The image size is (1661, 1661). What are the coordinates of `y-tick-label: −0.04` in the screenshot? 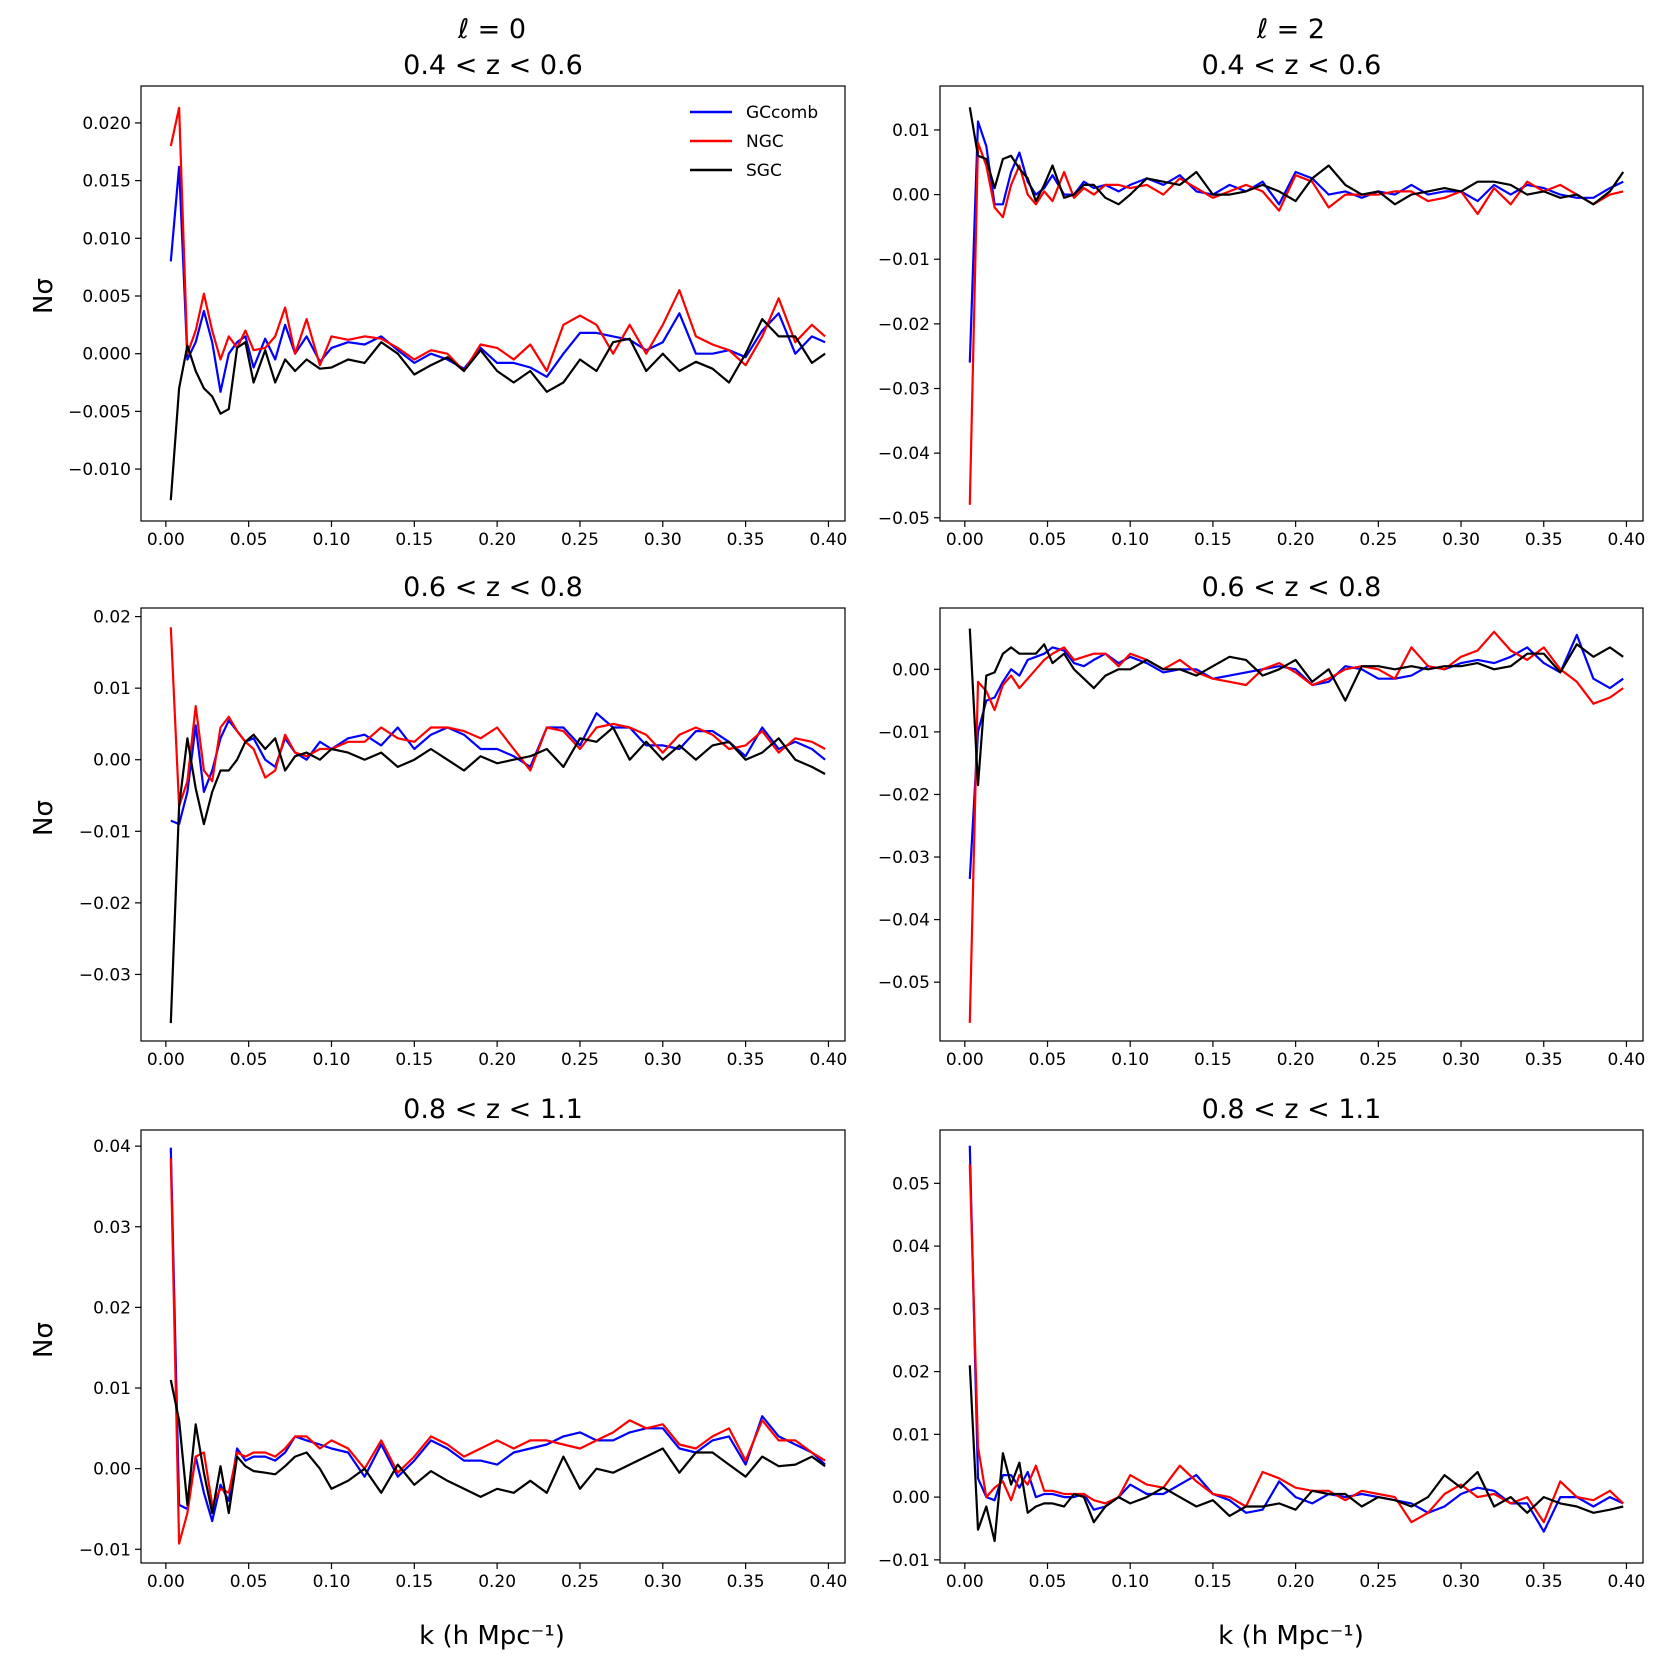 It's located at (904, 454).